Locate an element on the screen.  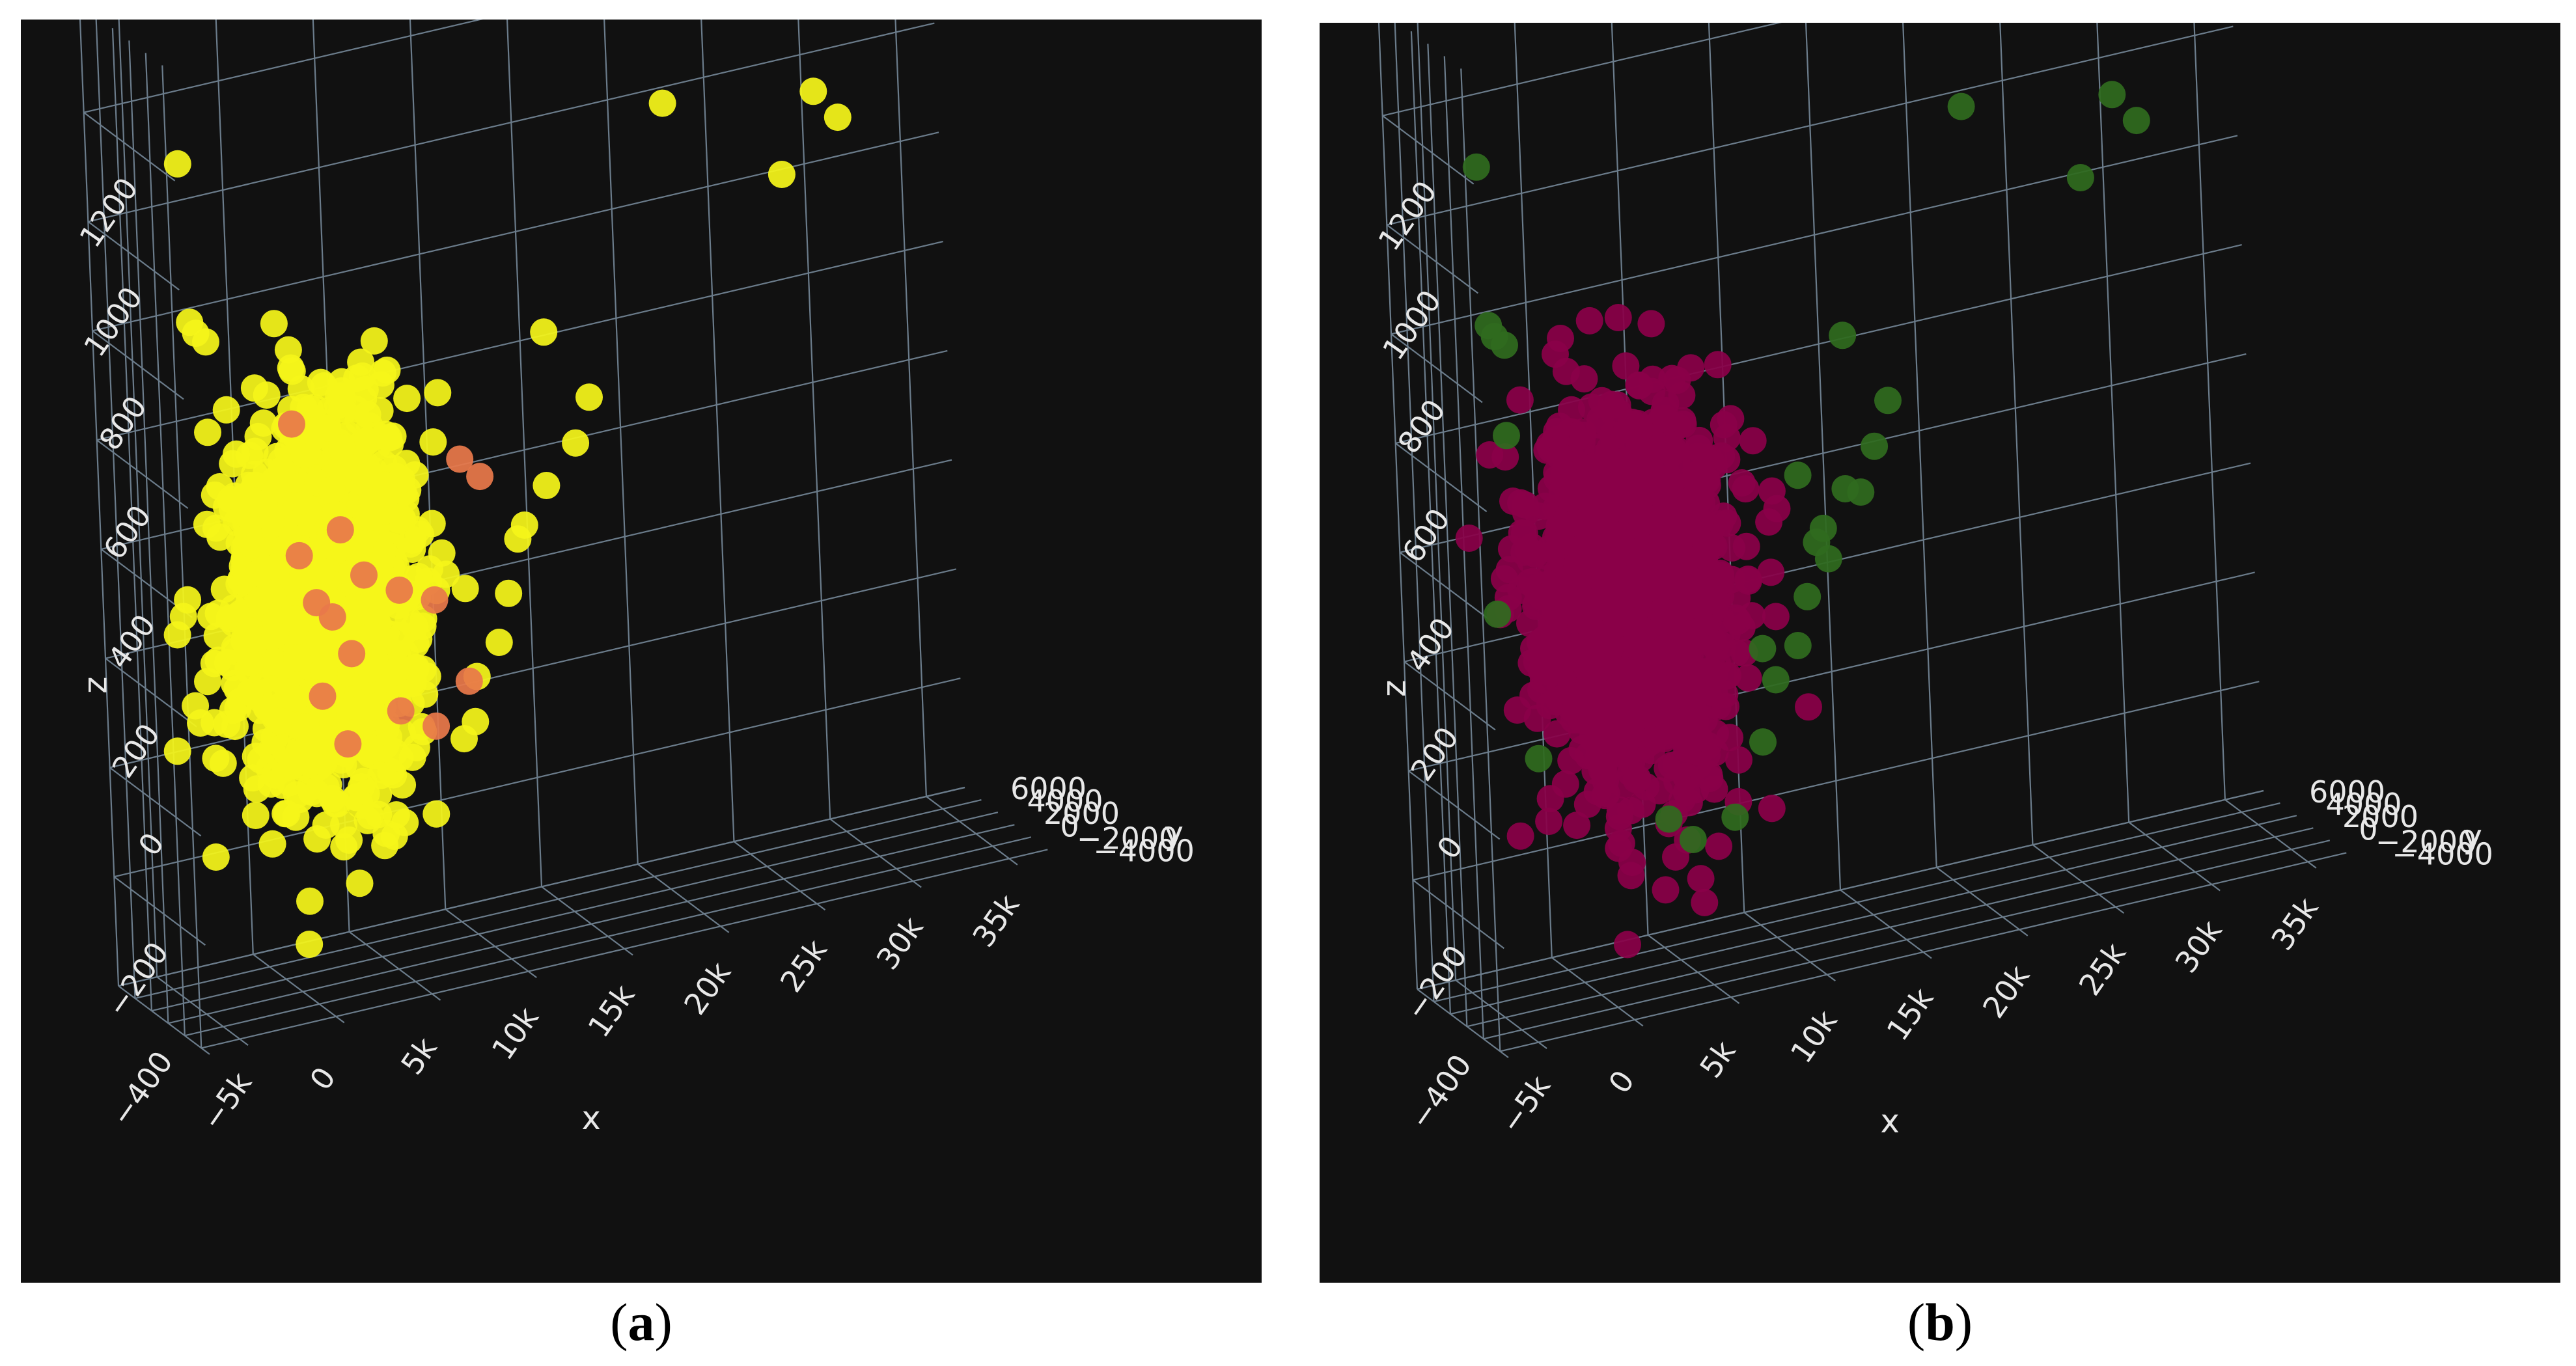
caption-a: (a) is located at coordinates (641, 1322).